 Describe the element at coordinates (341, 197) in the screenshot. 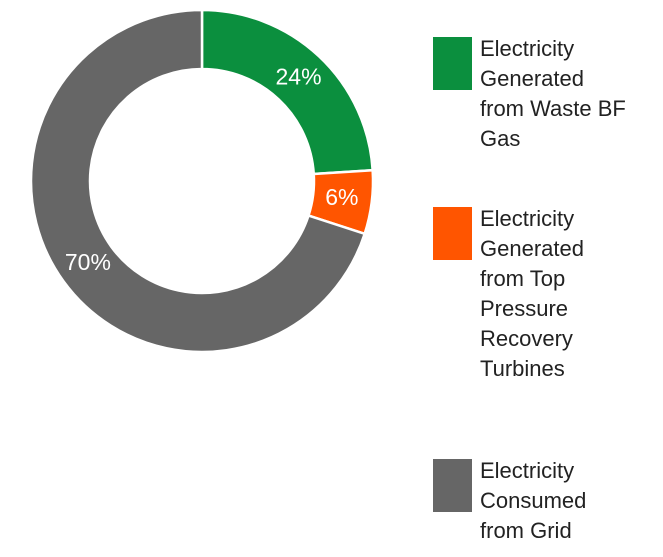

I see `data-label: 6%` at that location.